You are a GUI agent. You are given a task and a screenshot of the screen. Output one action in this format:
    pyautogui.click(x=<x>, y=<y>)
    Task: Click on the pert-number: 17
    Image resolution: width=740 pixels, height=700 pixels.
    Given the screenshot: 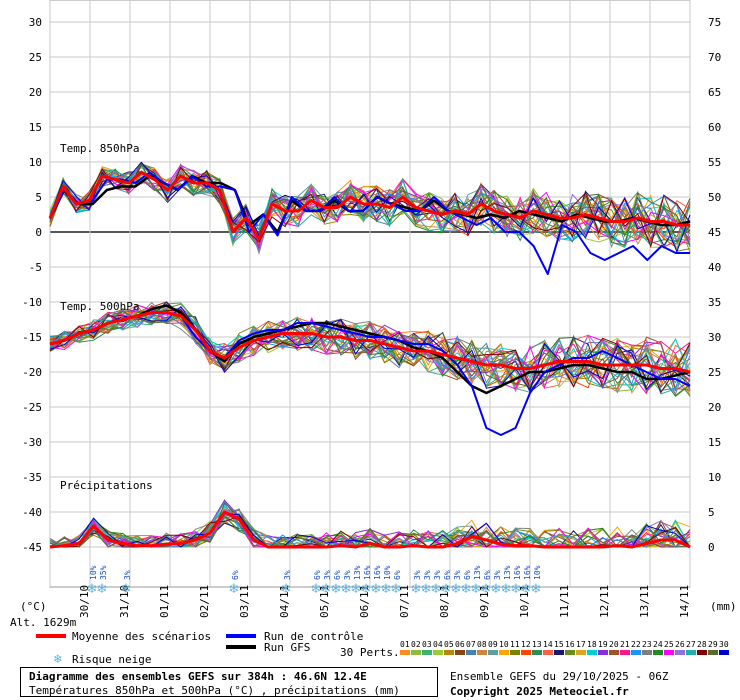 What is the action you would take?
    pyautogui.click(x=581, y=644)
    